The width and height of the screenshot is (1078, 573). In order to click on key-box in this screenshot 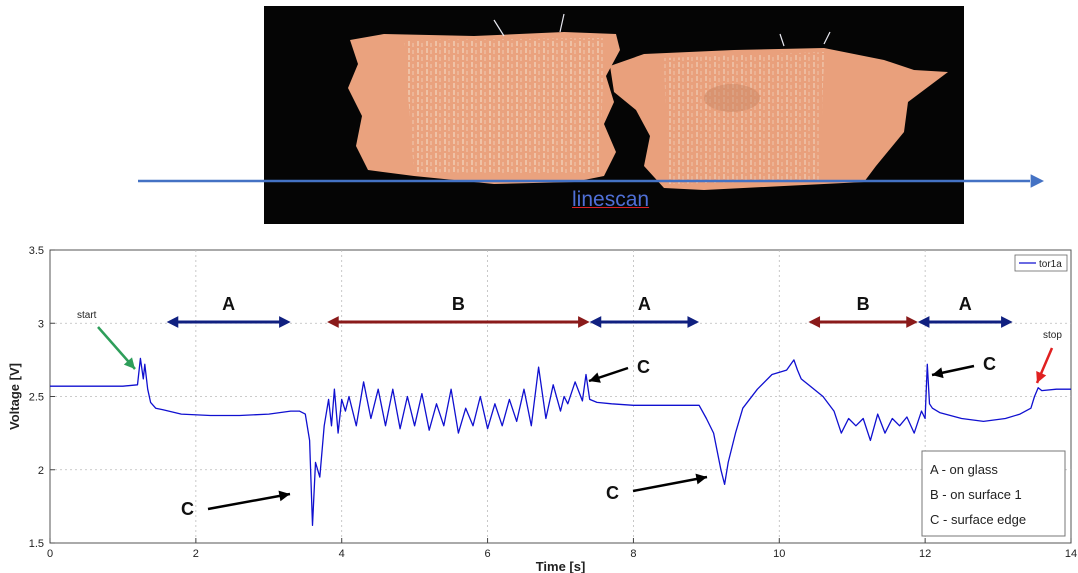, I will do `click(993, 493)`.